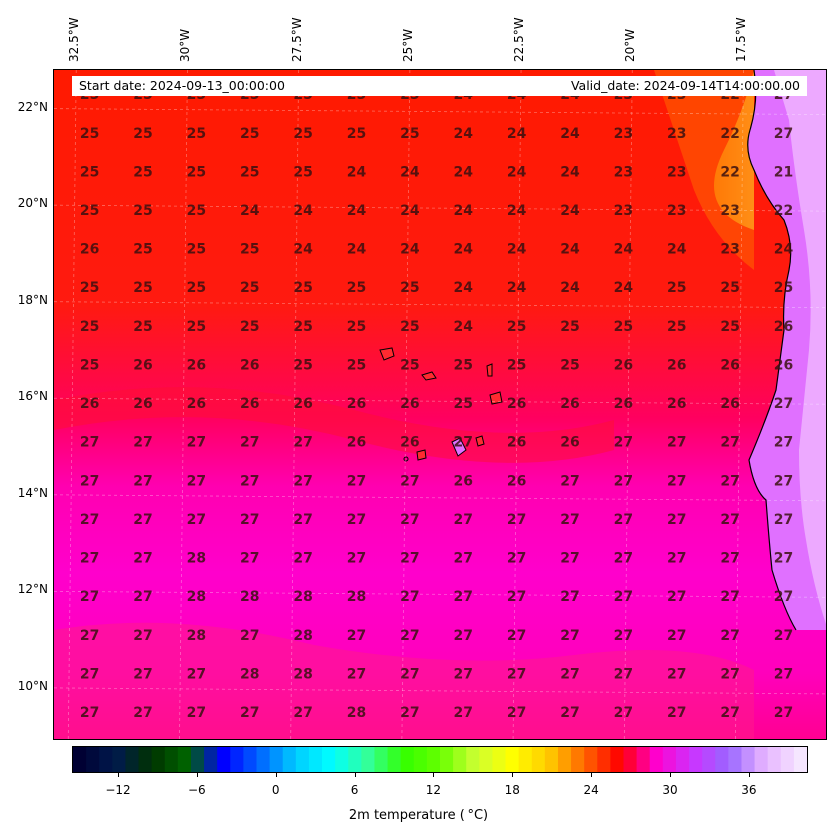 Image resolution: width=837 pixels, height=837 pixels. I want to click on valid-date: Valid_date: 2024-09-14T14:00:00.00, so click(685, 85).